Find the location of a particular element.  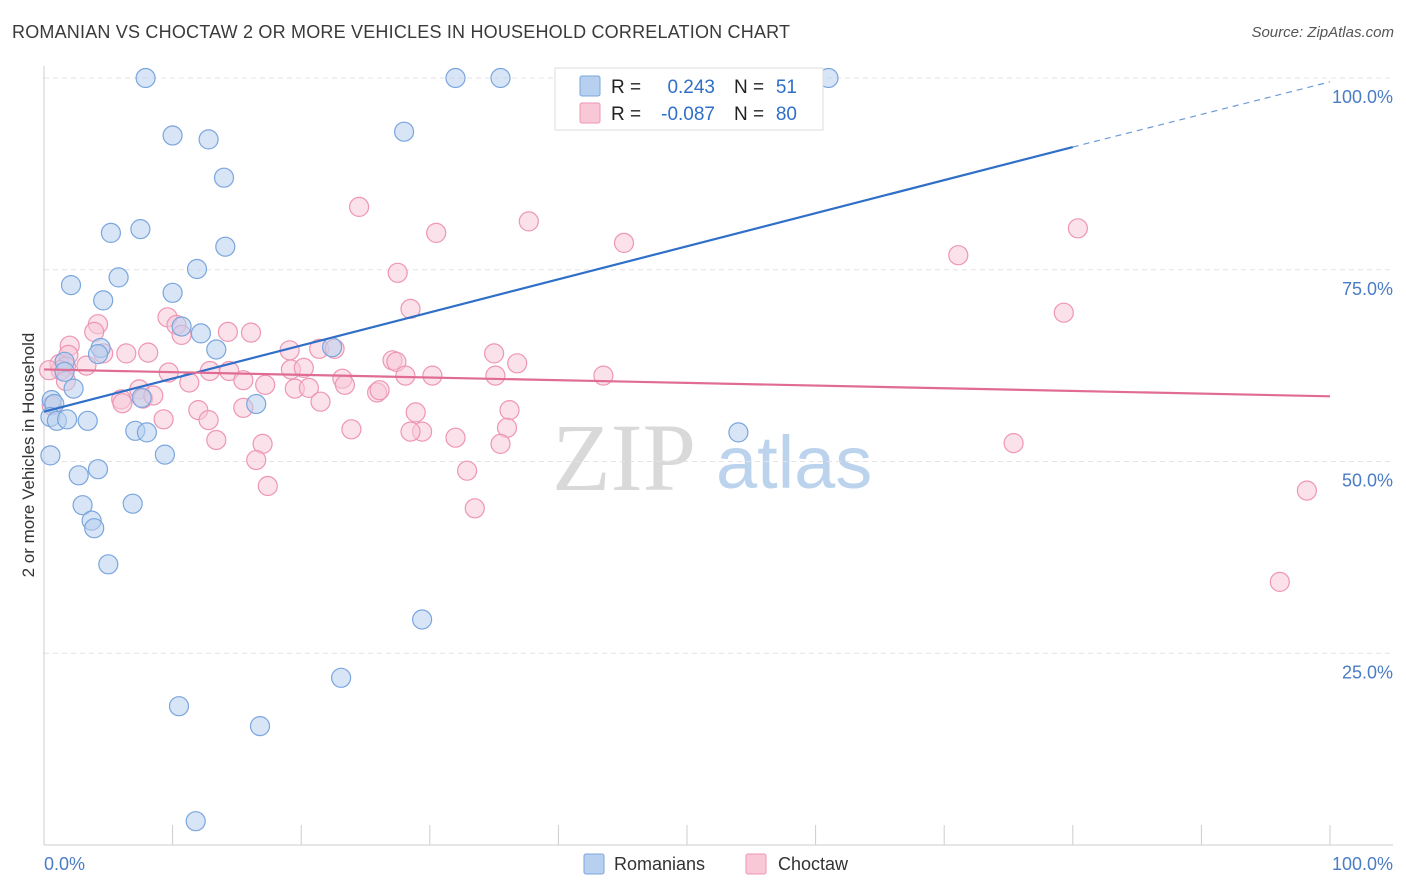

choctaw-trendline is located at coordinates (687, 383).